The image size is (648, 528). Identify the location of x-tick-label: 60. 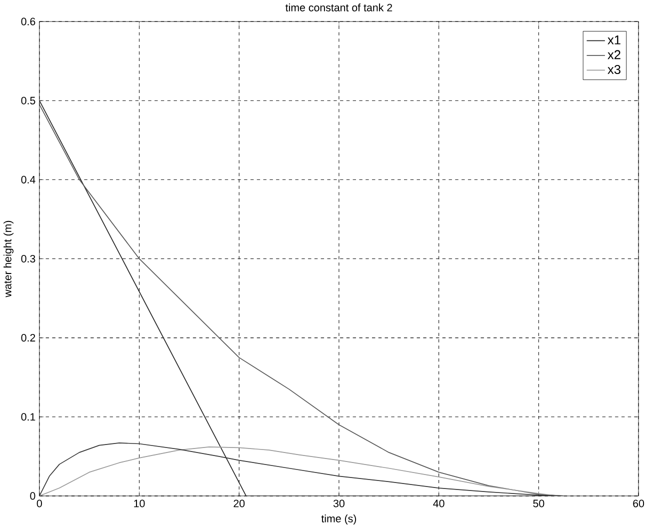
(638, 504).